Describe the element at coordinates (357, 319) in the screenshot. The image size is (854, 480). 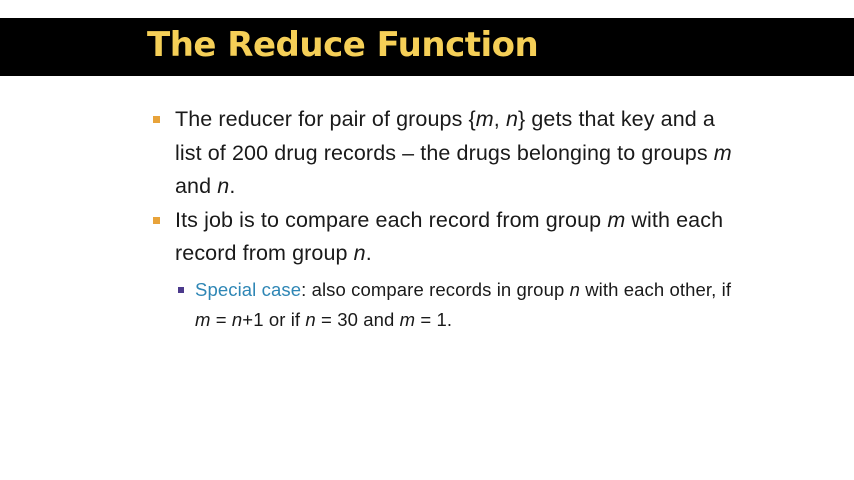
I see `text-run: = 30 and` at that location.